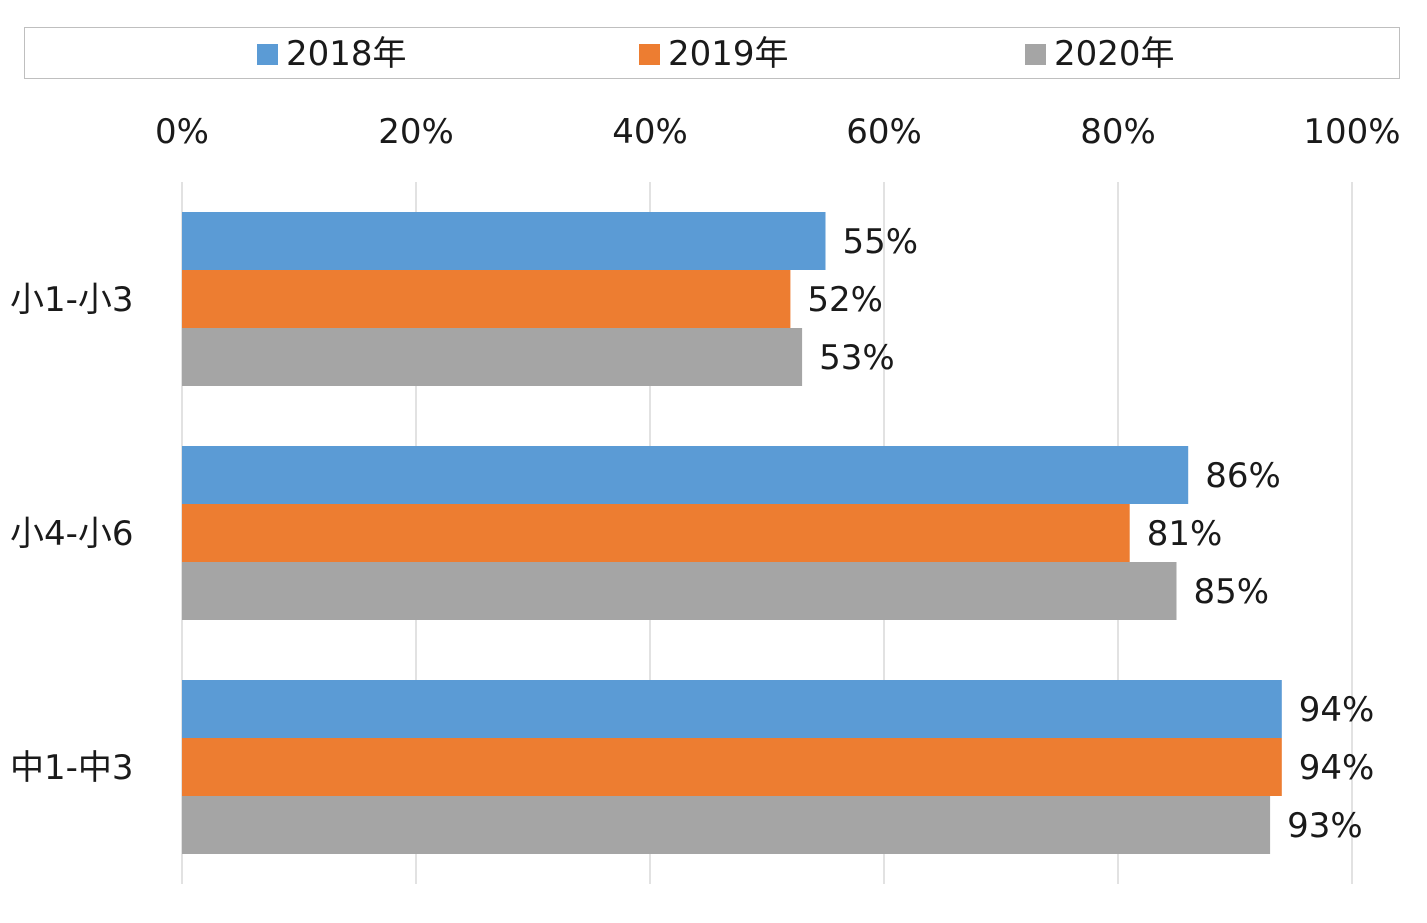  Describe the element at coordinates (267, 54) in the screenshot. I see `legend-swatch-2018` at that location.